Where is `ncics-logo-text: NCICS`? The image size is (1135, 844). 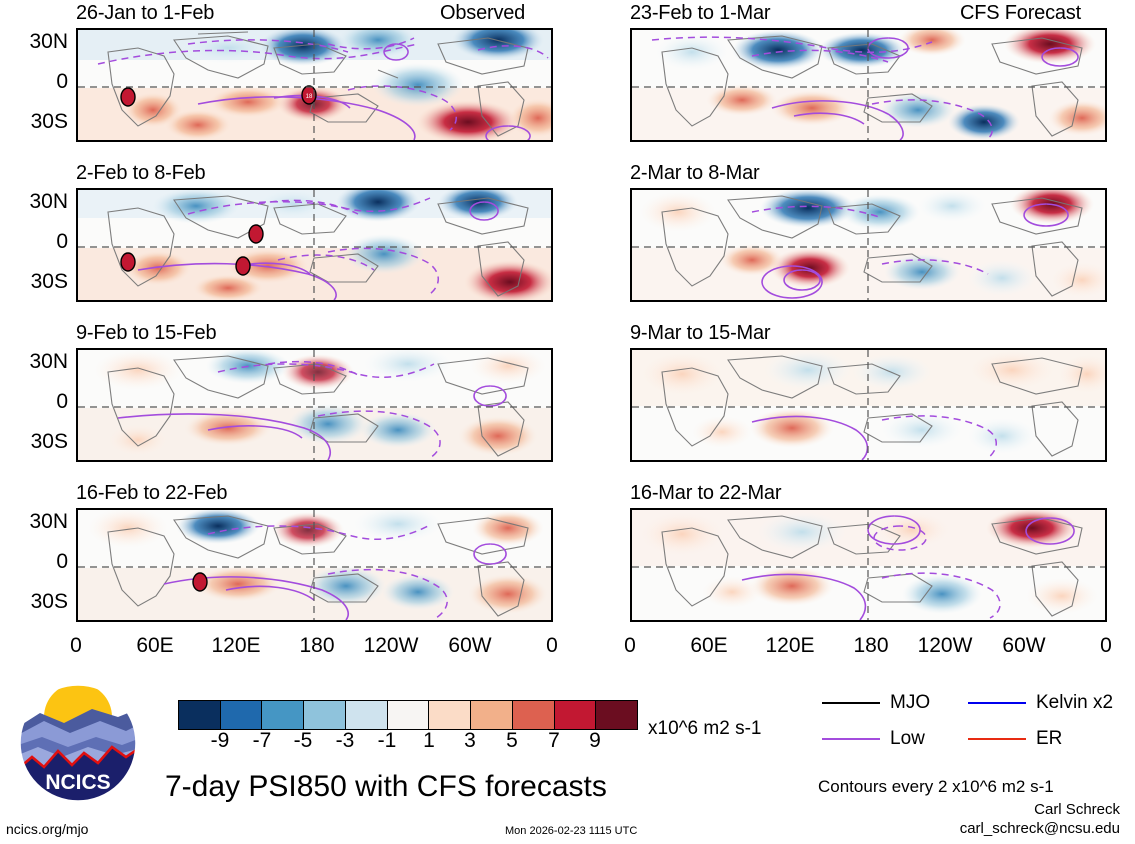 ncics-logo-text: NCICS is located at coordinates (77, 782).